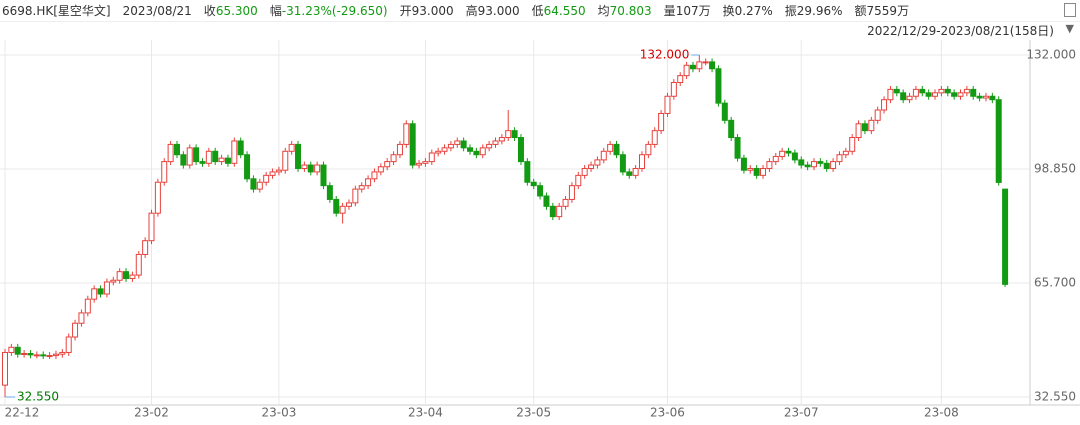  What do you see at coordinates (687, 10) in the screenshot?
I see `quote-item: 量107万` at bounding box center [687, 10].